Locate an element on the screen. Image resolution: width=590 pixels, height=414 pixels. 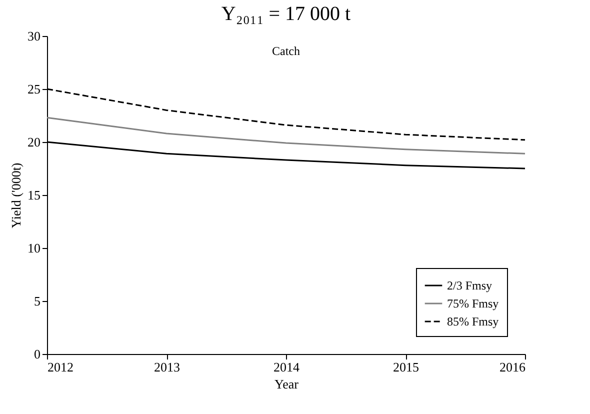
y-tick-label: 25 is located at coordinates (34, 89).